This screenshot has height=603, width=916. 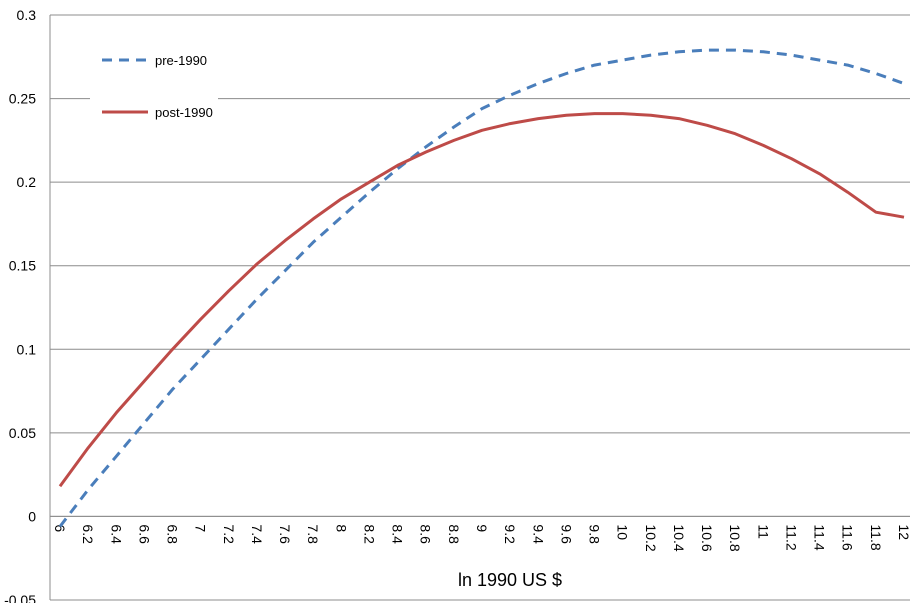 I want to click on x-tick-label: 11.4, so click(x=820, y=537).